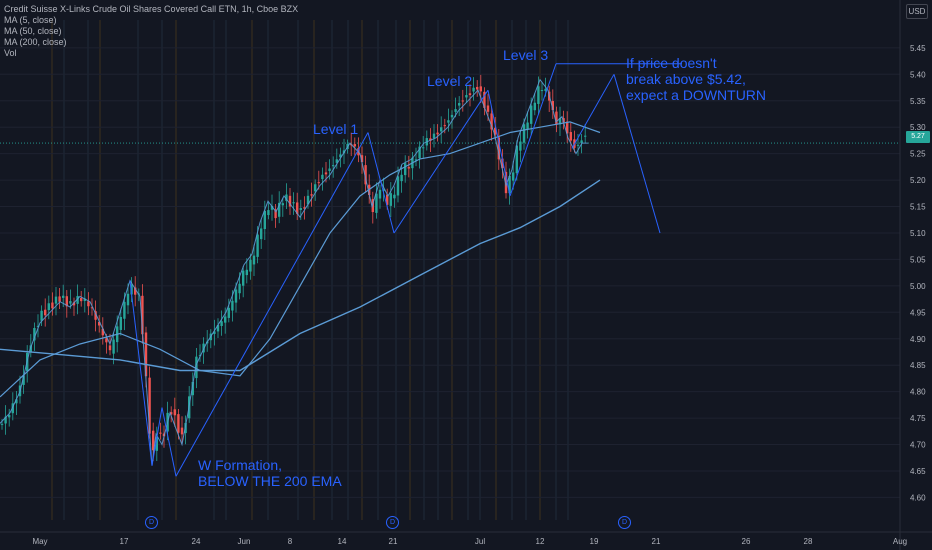 The height and width of the screenshot is (550, 932). I want to click on legend-ma5: MA (5, close), so click(30, 20).